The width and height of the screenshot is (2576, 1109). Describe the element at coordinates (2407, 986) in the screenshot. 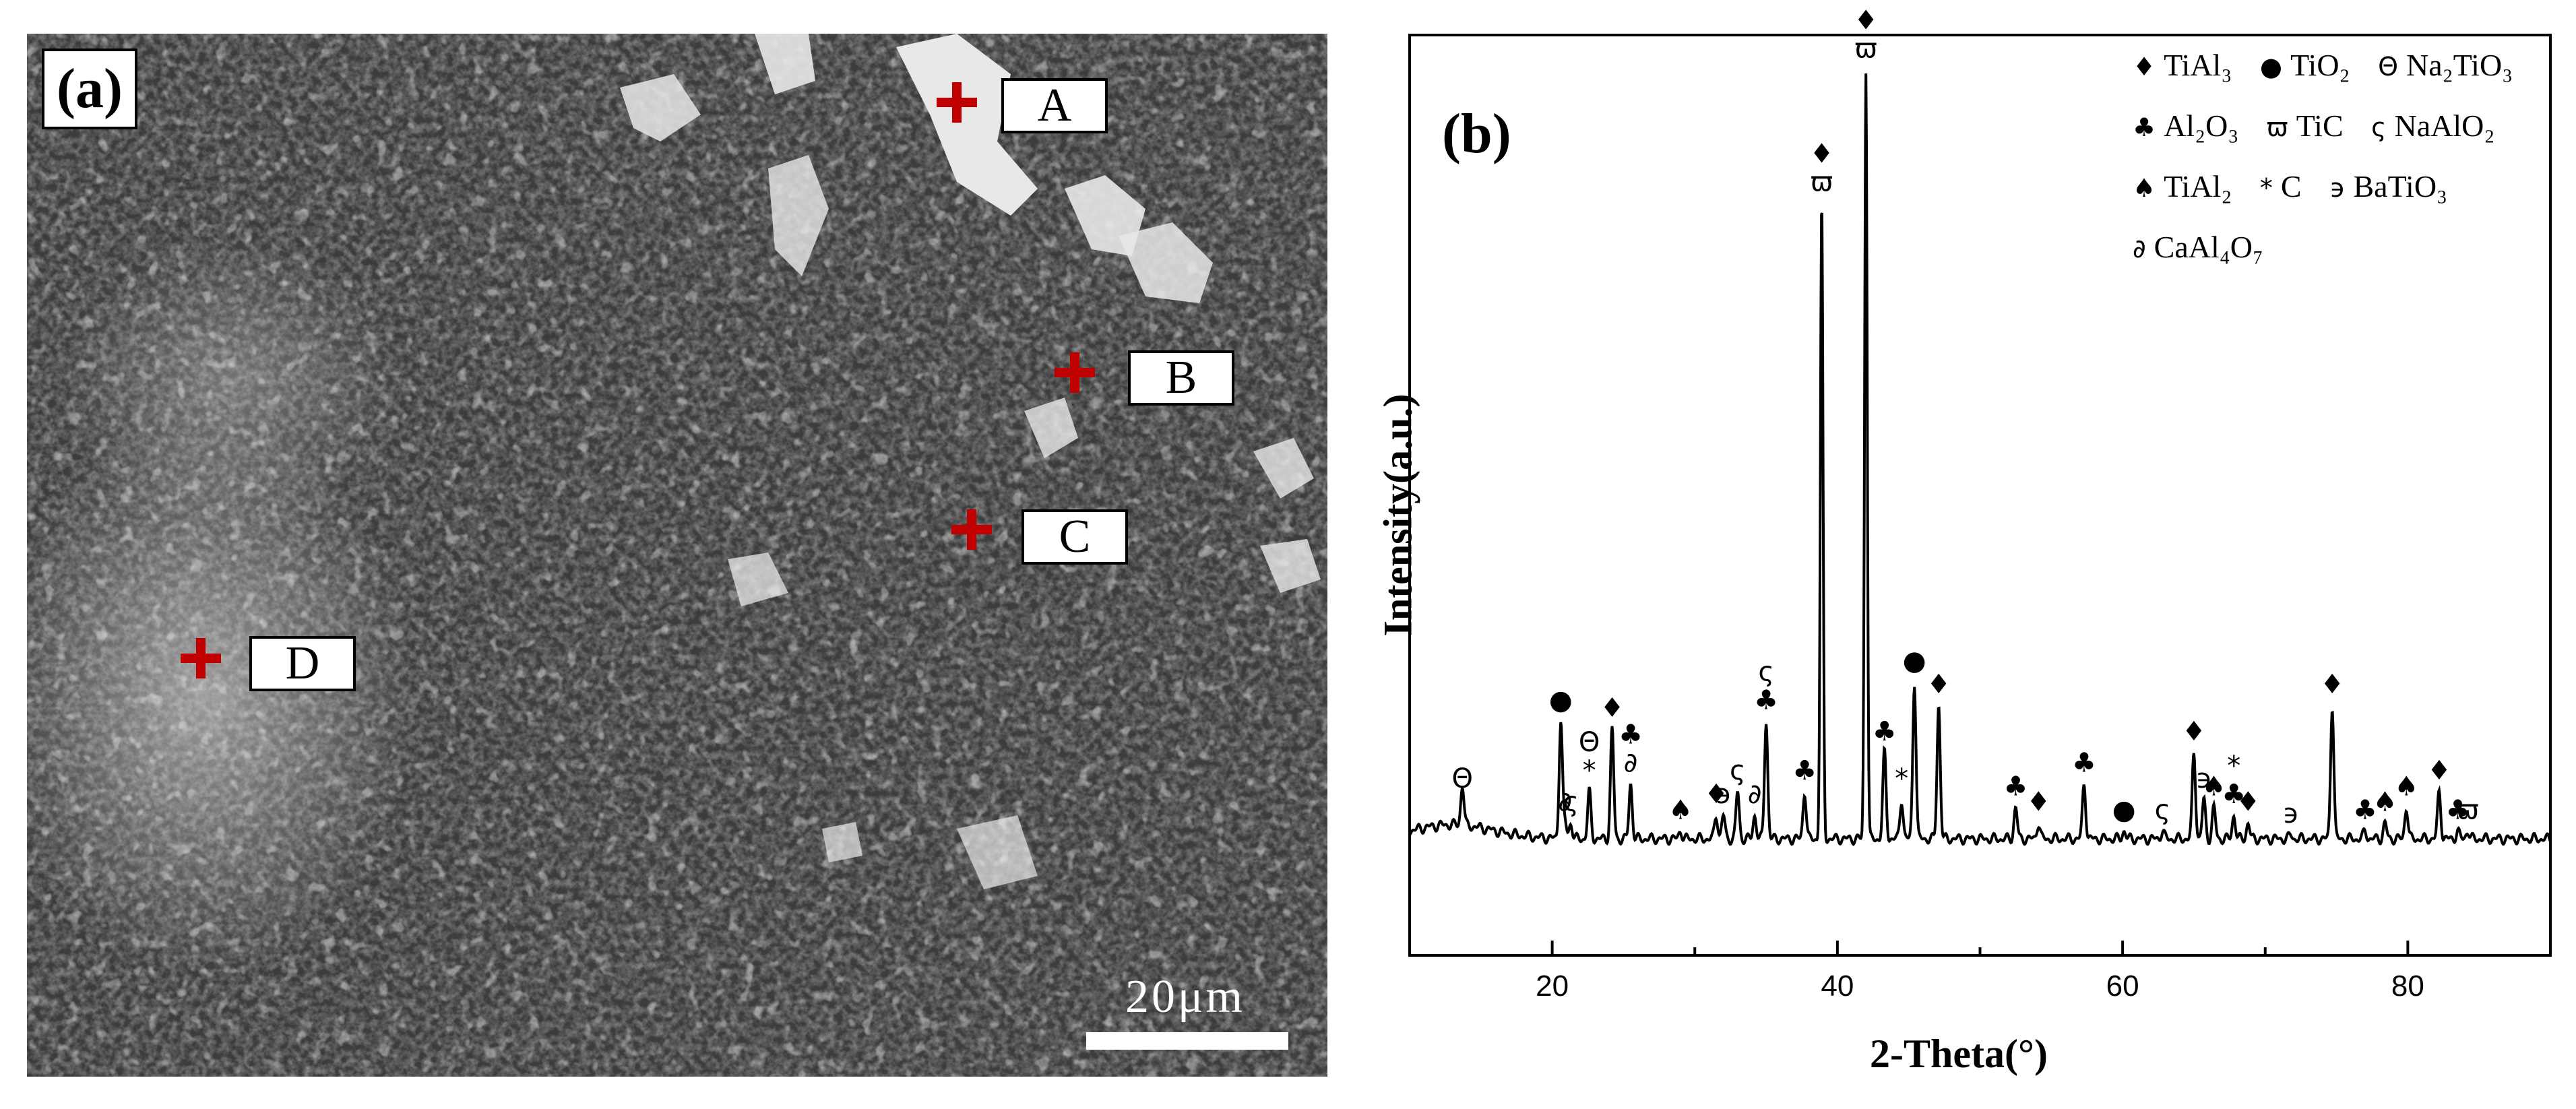

I see `x-tick-label: 80` at that location.